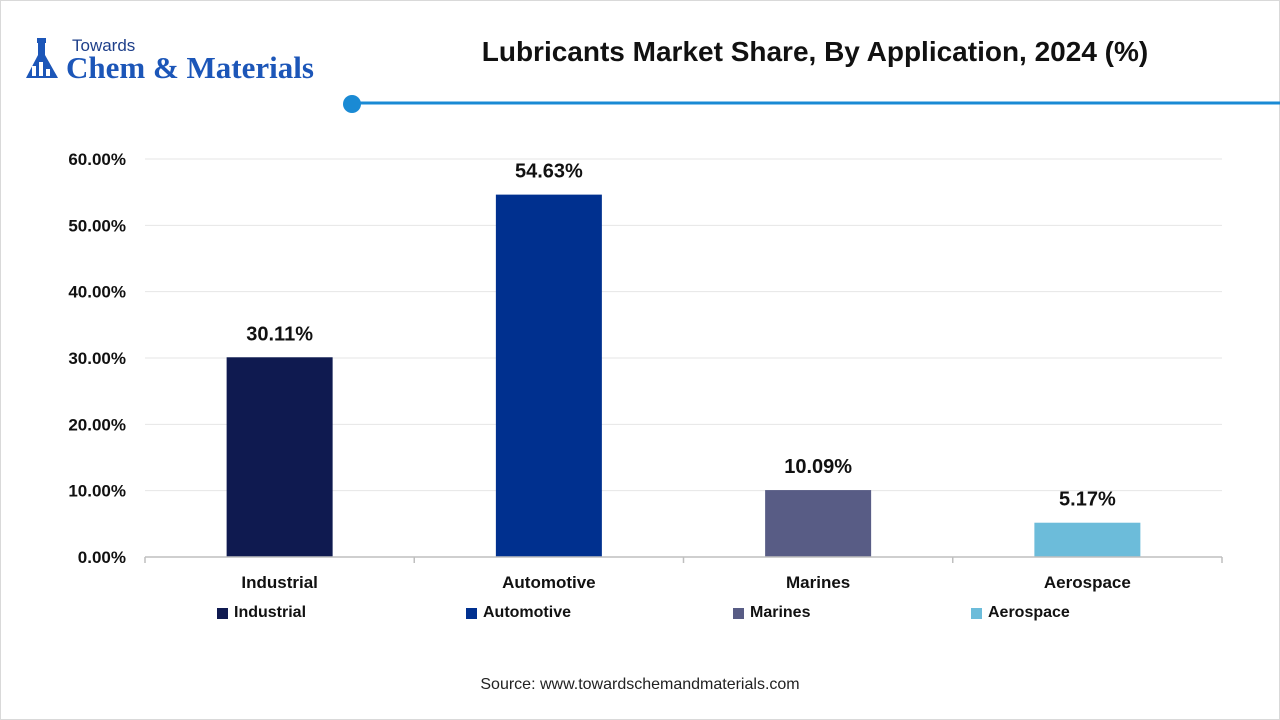 The height and width of the screenshot is (720, 1280). What do you see at coordinates (97, 159) in the screenshot?
I see `y-tick-label: 60.00%` at bounding box center [97, 159].